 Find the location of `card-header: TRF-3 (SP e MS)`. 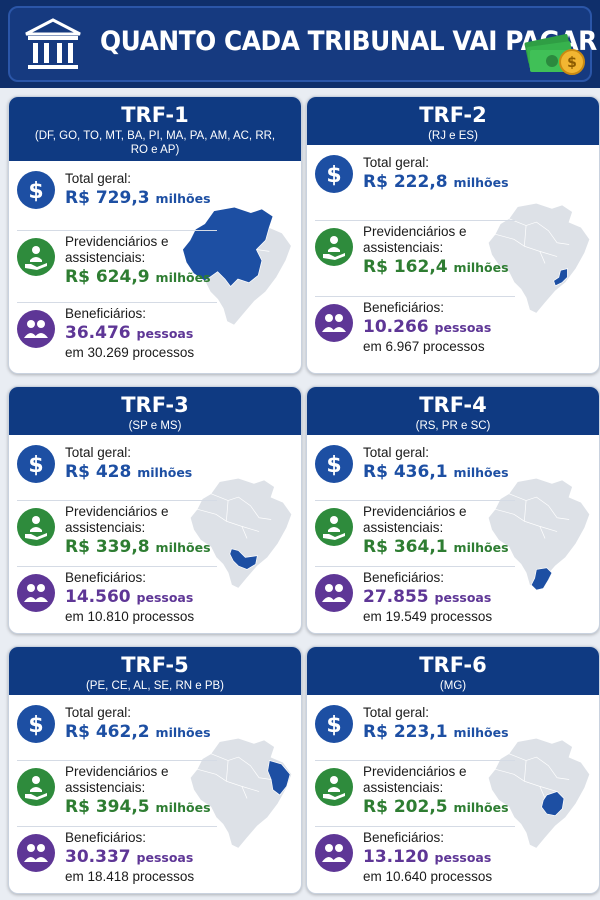

card-header: TRF-3 (SP e MS) is located at coordinates (155, 411).